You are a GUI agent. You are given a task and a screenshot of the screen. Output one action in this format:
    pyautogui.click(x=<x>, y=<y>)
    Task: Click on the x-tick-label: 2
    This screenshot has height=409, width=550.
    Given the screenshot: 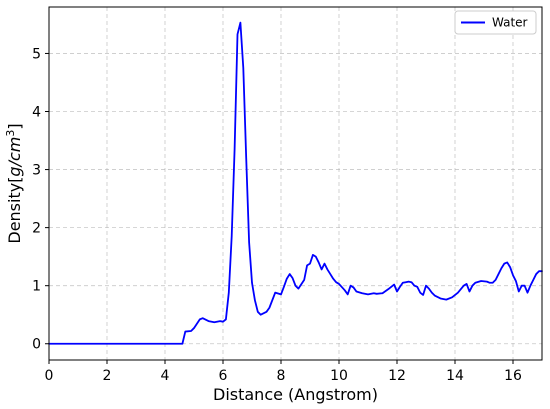 What is the action you would take?
    pyautogui.click(x=107, y=376)
    